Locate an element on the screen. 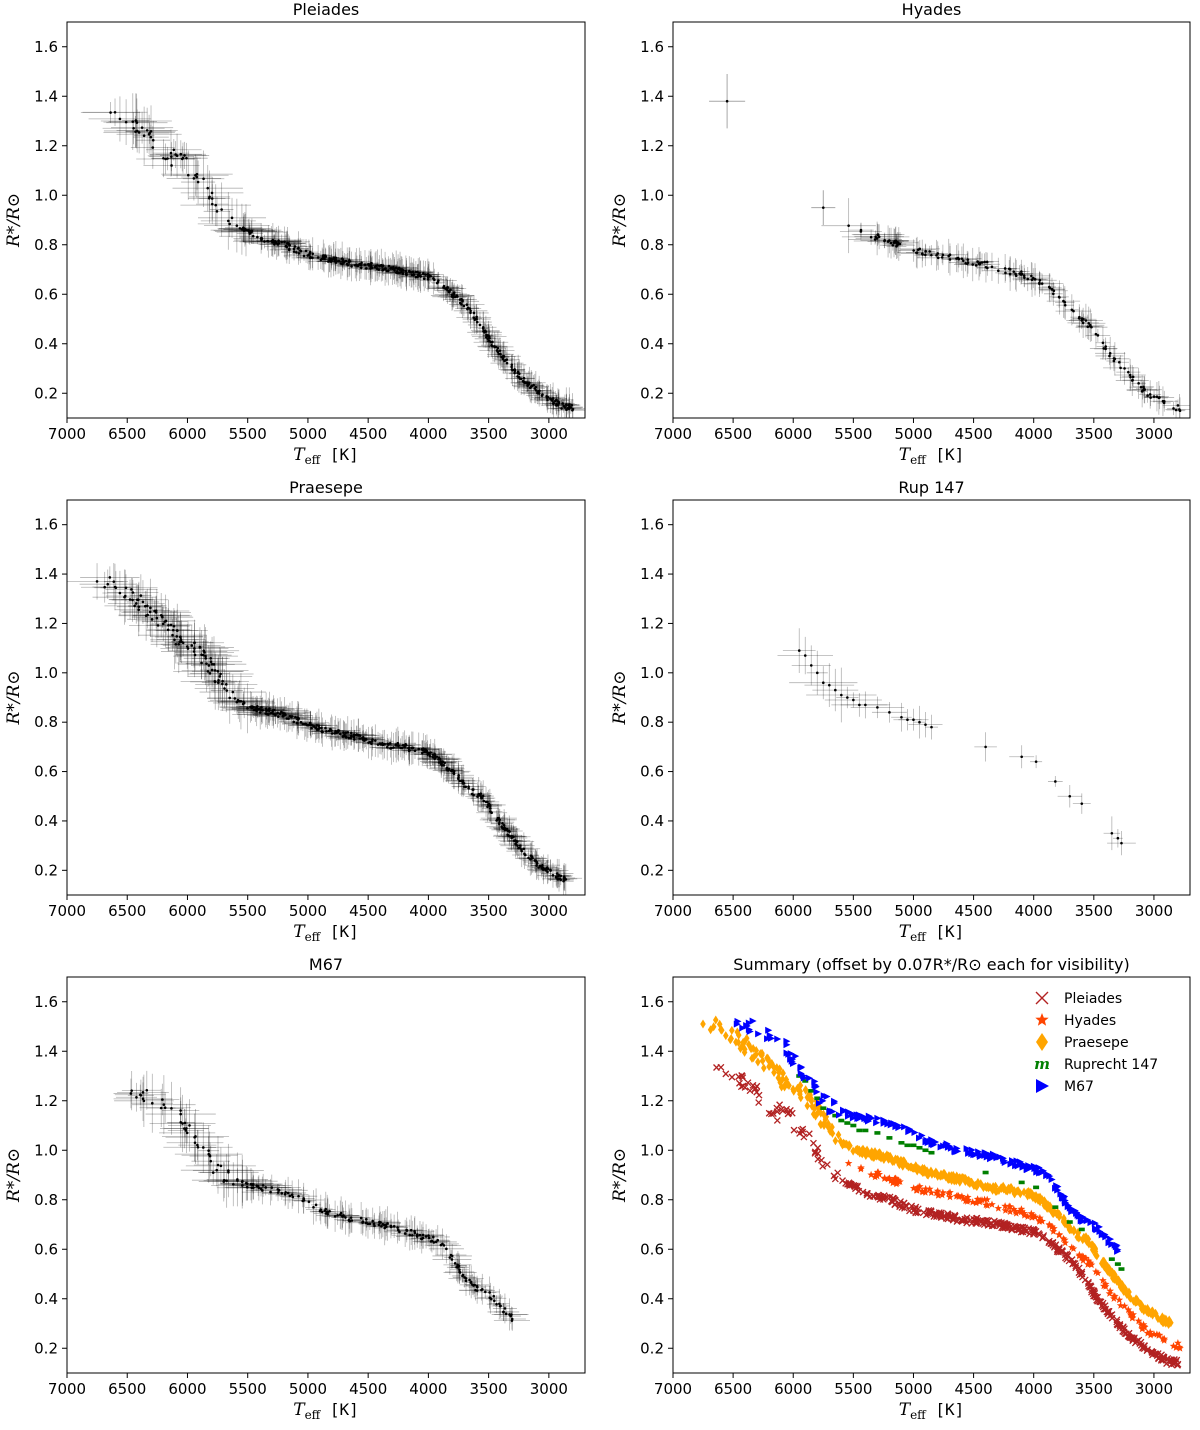 The height and width of the screenshot is (1430, 1200). x-tick-label: 7000 is located at coordinates (67, 434).